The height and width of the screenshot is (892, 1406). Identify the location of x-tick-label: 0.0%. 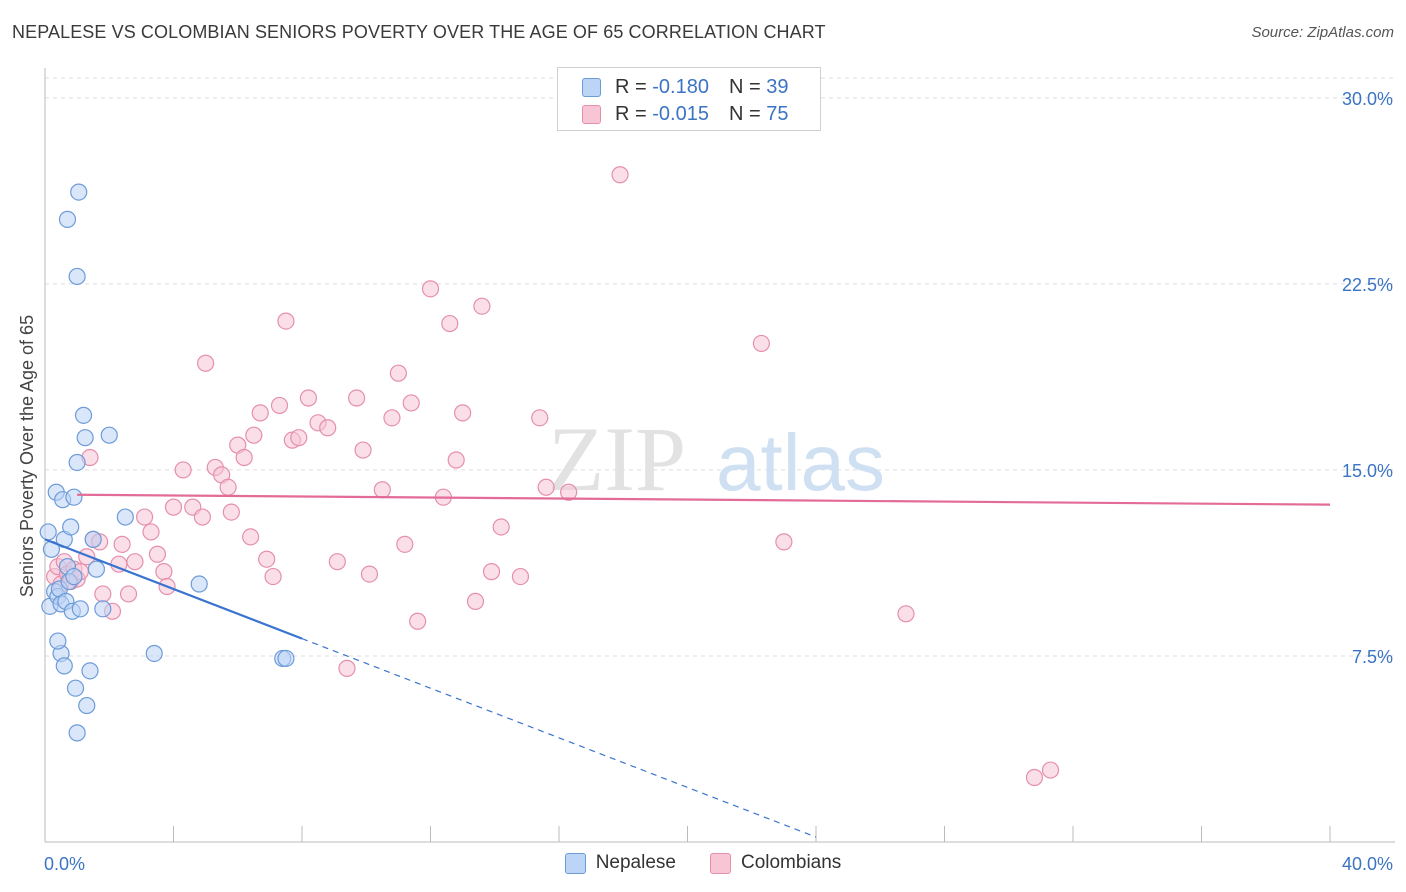
(64, 864).